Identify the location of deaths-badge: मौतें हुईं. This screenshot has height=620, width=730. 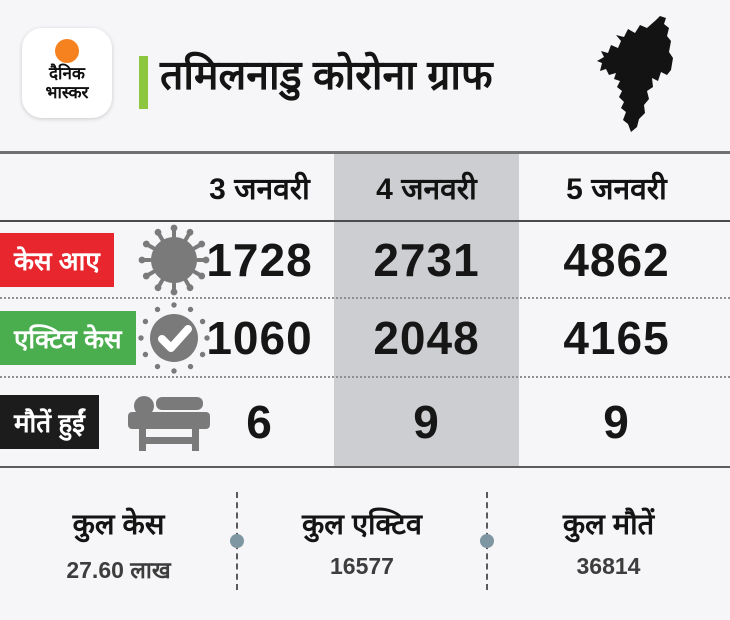
(49, 422).